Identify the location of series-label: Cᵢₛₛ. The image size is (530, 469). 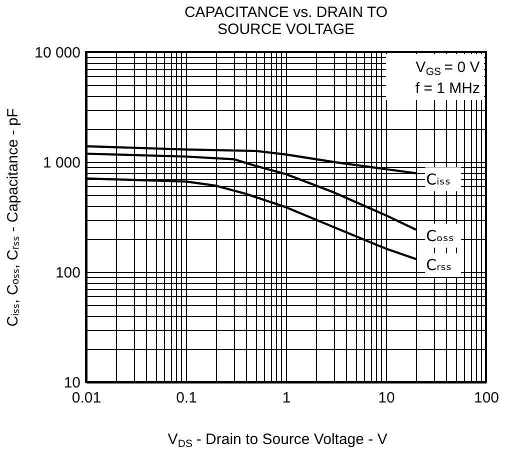
(438, 179).